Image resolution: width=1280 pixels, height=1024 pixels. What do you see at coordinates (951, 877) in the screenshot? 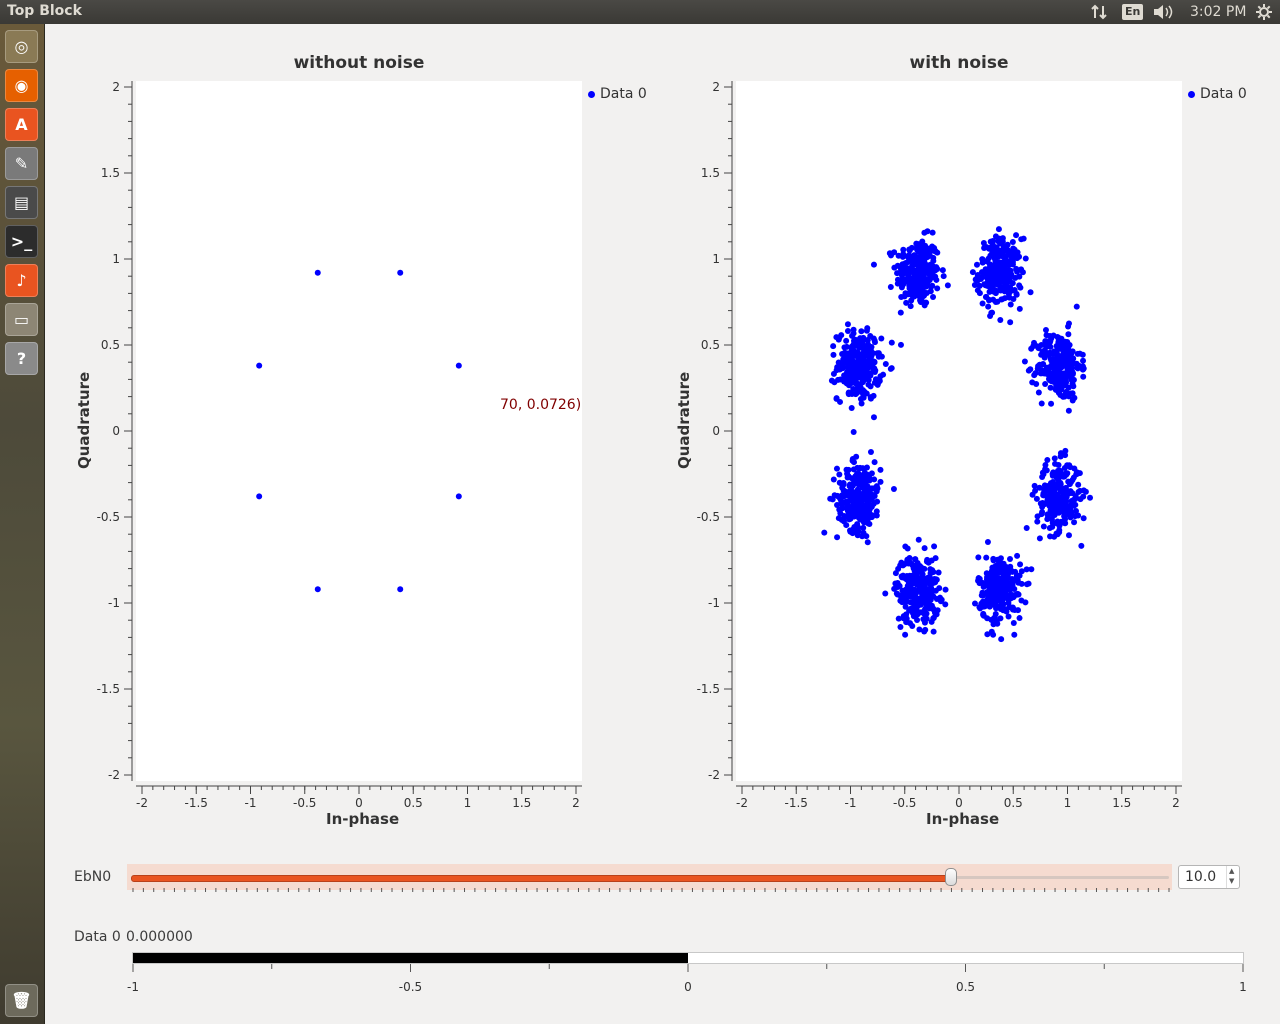
I see `ebn0-slider-handle` at bounding box center [951, 877].